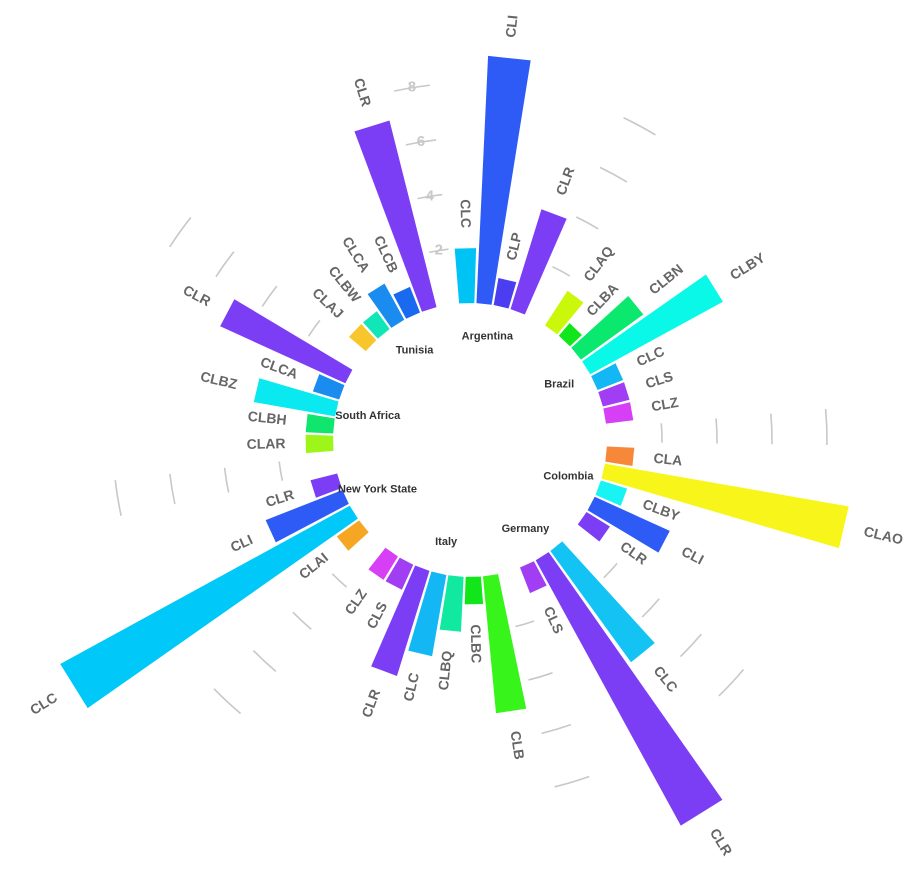 This screenshot has width=909, height=872. Describe the element at coordinates (383, 563) in the screenshot. I see `bar-italy-clz` at that location.